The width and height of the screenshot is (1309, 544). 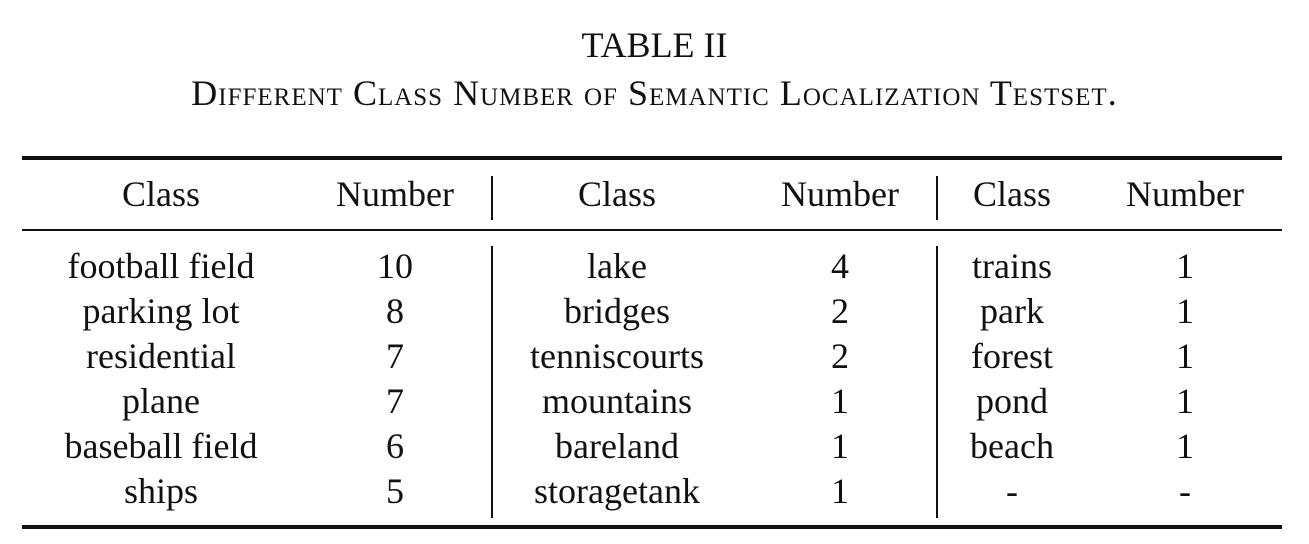 I want to click on cell-class: tenniscourts, so click(x=617, y=356).